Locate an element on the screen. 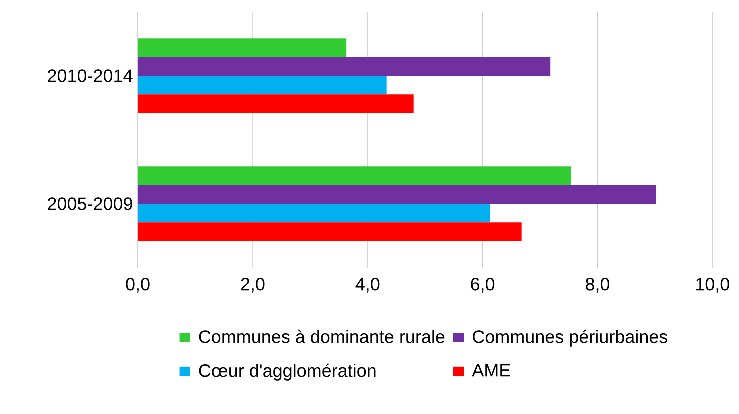 Image resolution: width=739 pixels, height=414 pixels. x-tick-label: 2,0 is located at coordinates (253, 285).